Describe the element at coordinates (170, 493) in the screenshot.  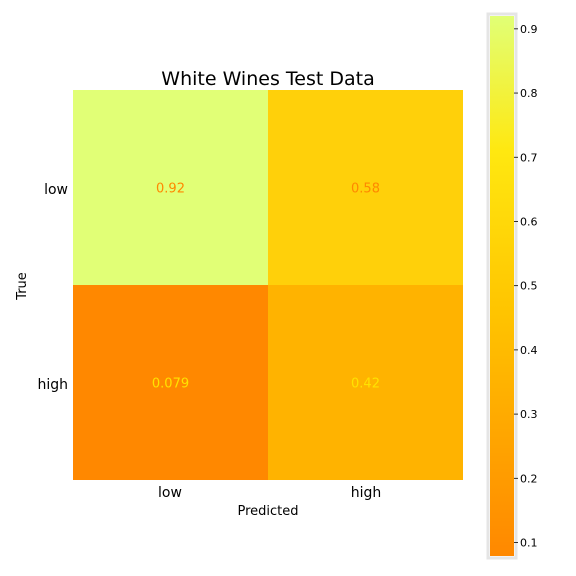
I see `x-tick-low: low` at that location.